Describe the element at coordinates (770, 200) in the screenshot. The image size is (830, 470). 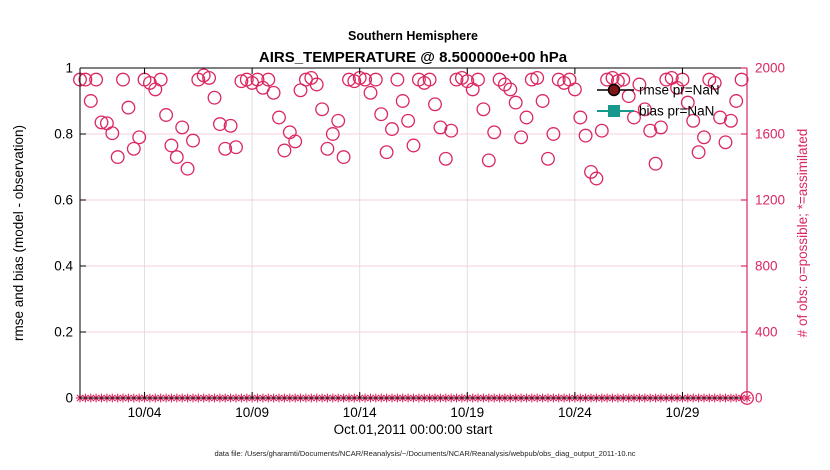
I see `right-tick-label: 1200` at that location.